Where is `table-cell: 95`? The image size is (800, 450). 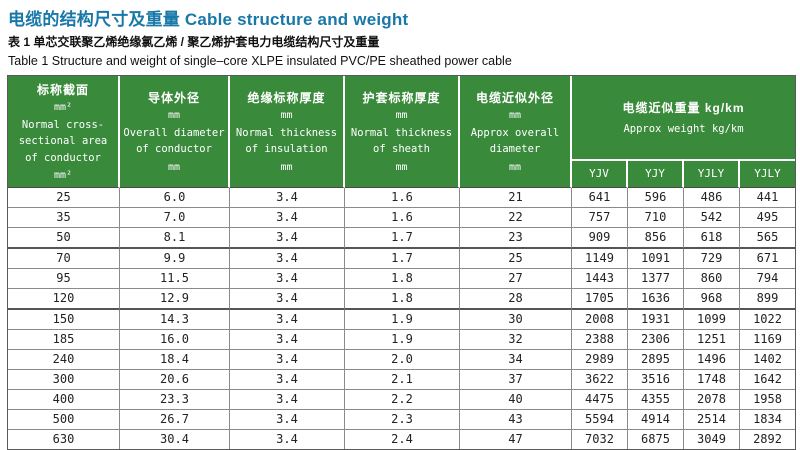
table-cell: 95 is located at coordinates (64, 278).